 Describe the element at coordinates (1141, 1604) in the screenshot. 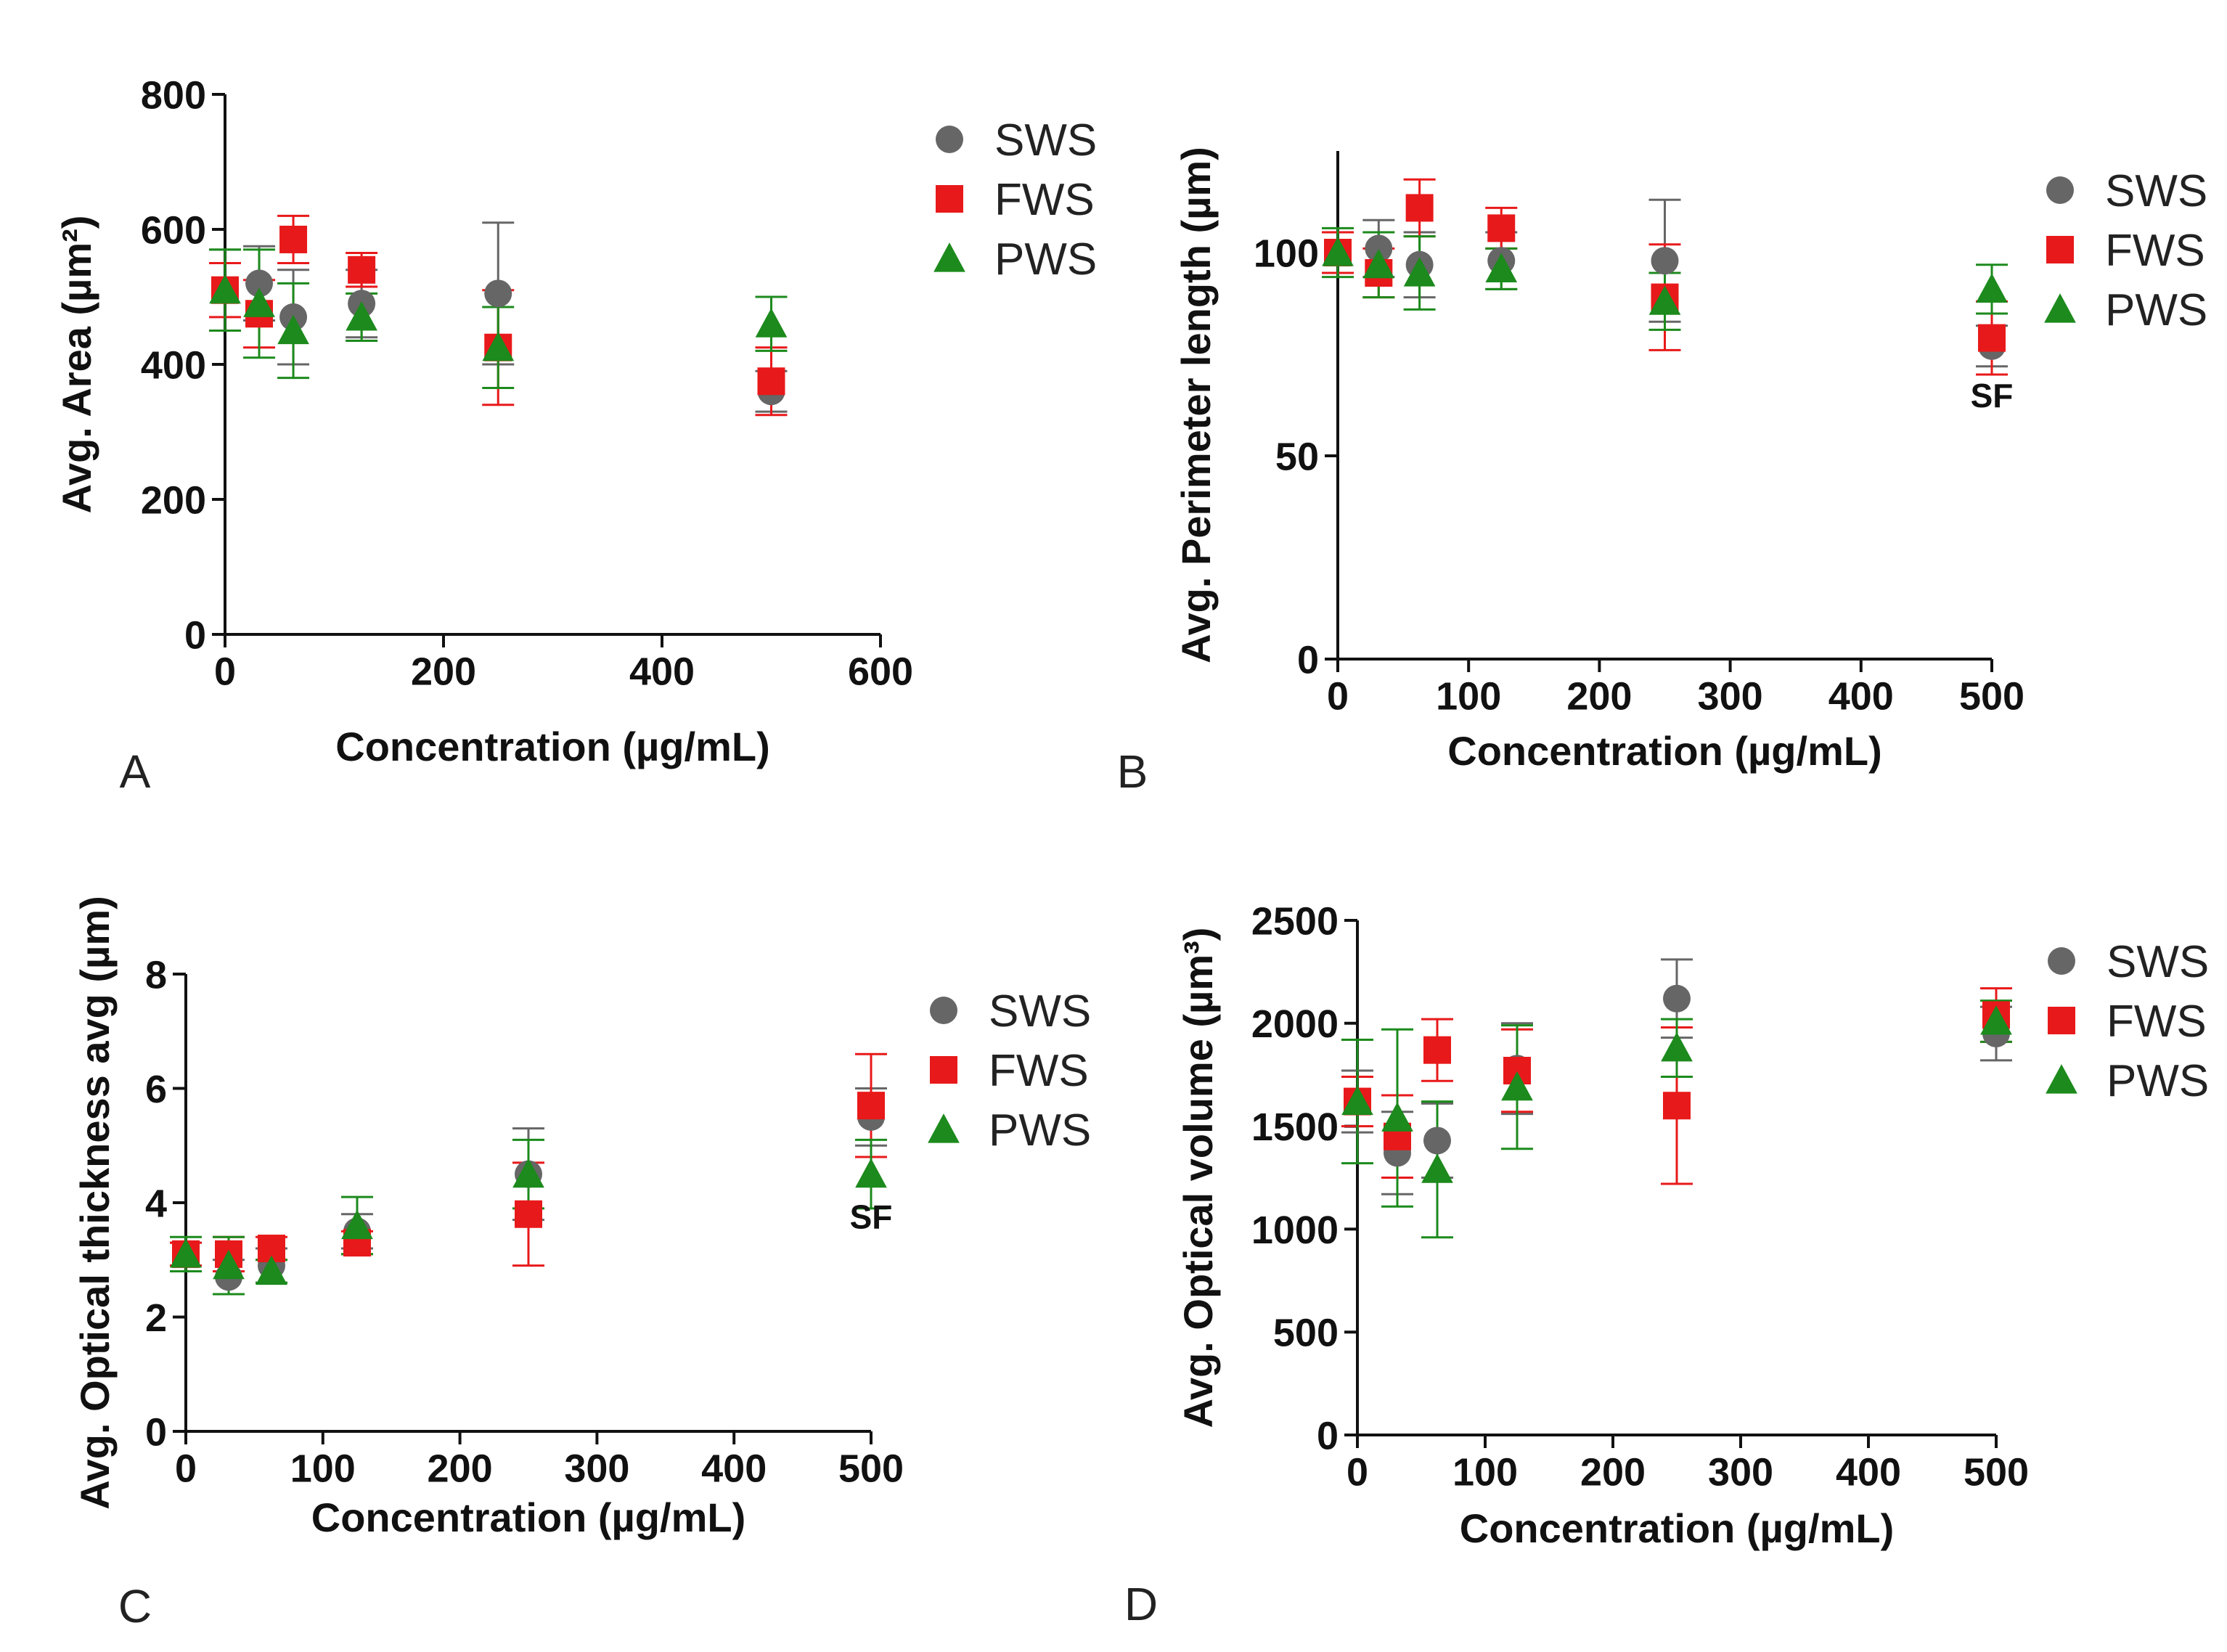

I see `panel-letter: D` at that location.